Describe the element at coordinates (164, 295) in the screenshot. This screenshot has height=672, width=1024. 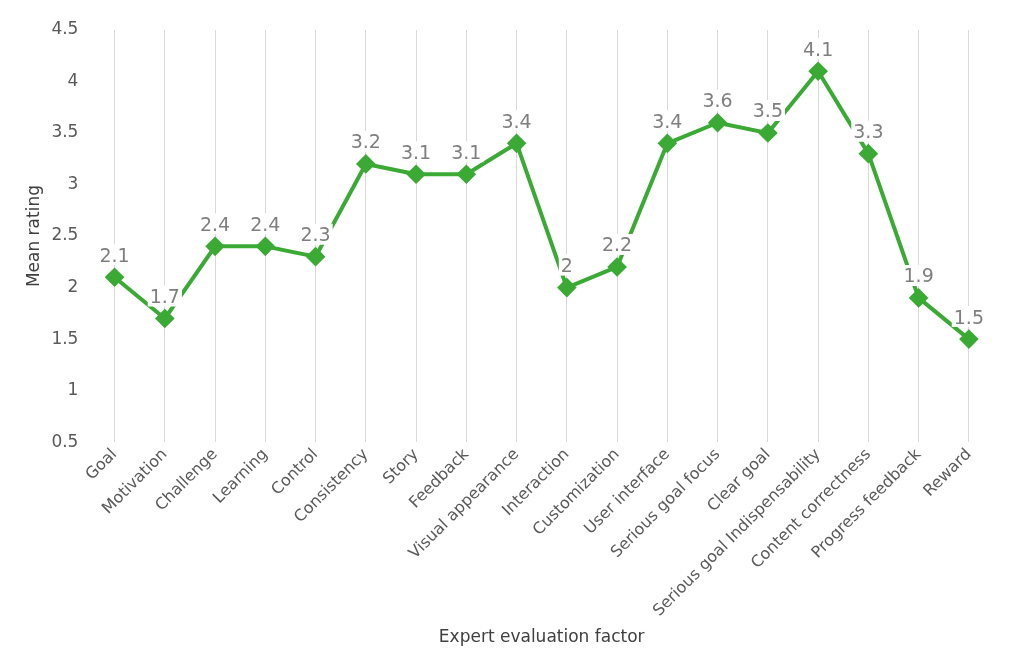
I see `data-label: 1.7` at that location.